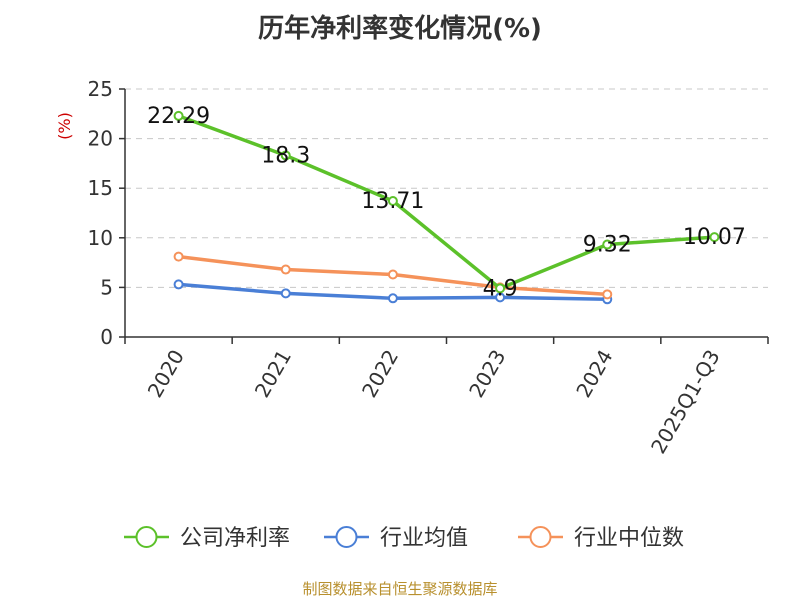  I want to click on x-tick-label: 2021, so click(273, 374).